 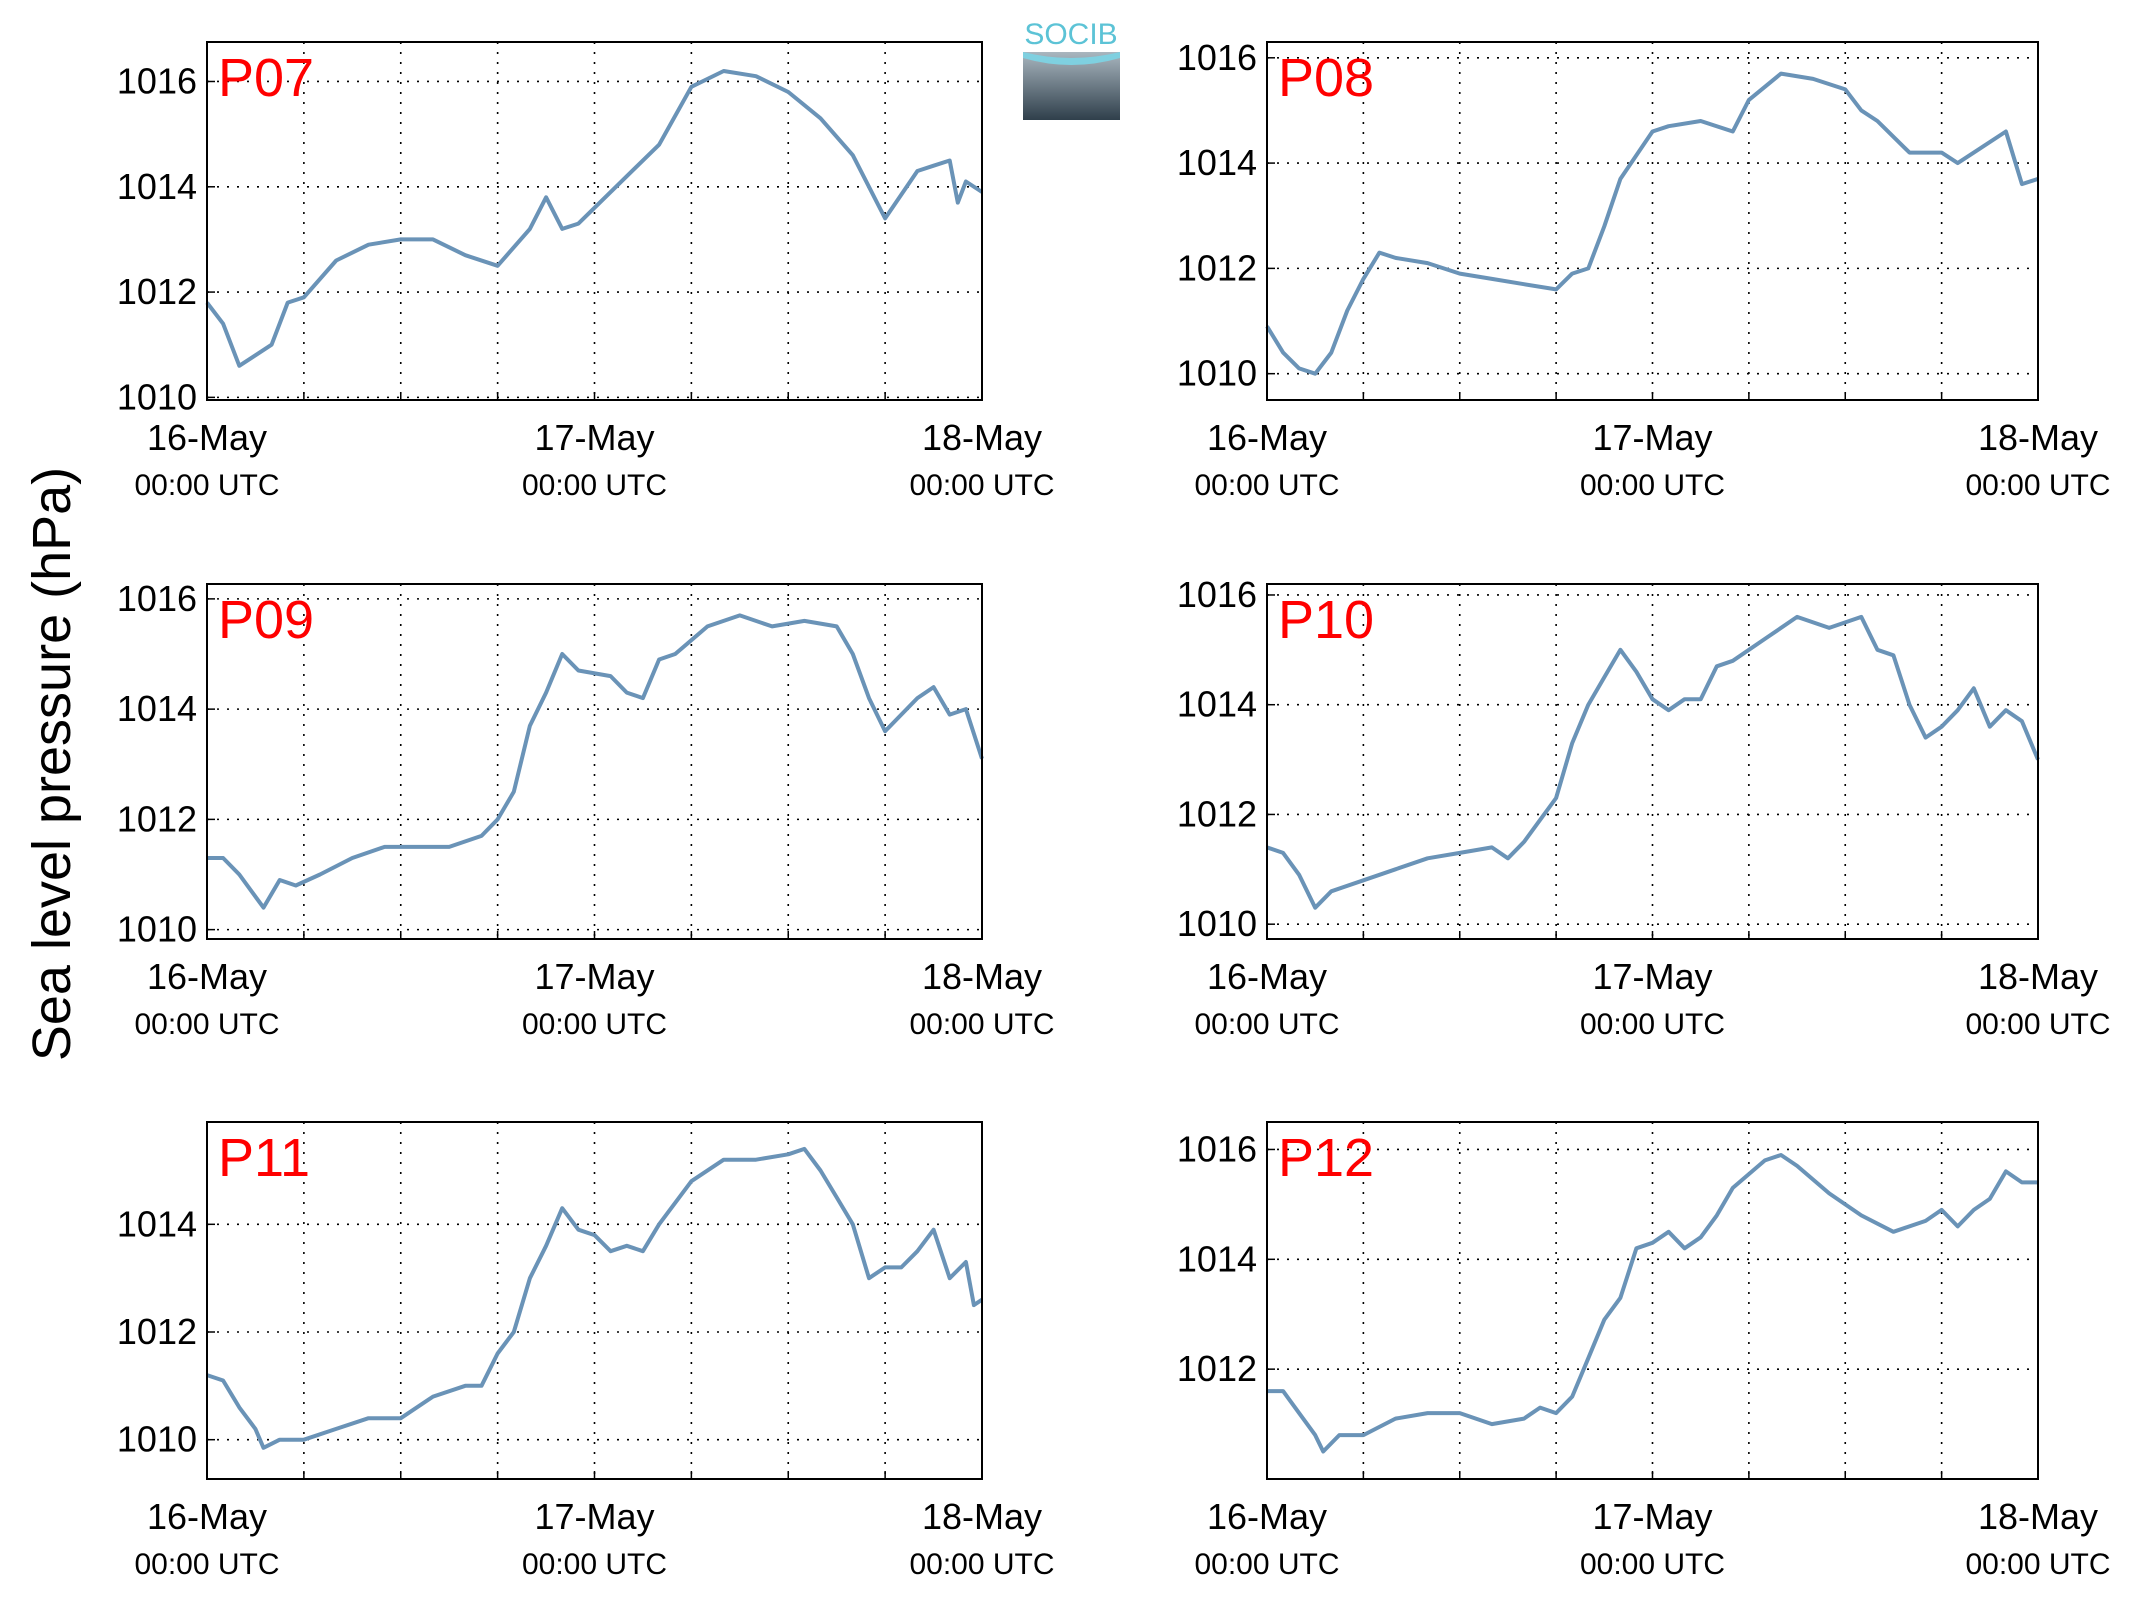 What do you see at coordinates (266, 620) in the screenshot?
I see `panel-title: P09` at bounding box center [266, 620].